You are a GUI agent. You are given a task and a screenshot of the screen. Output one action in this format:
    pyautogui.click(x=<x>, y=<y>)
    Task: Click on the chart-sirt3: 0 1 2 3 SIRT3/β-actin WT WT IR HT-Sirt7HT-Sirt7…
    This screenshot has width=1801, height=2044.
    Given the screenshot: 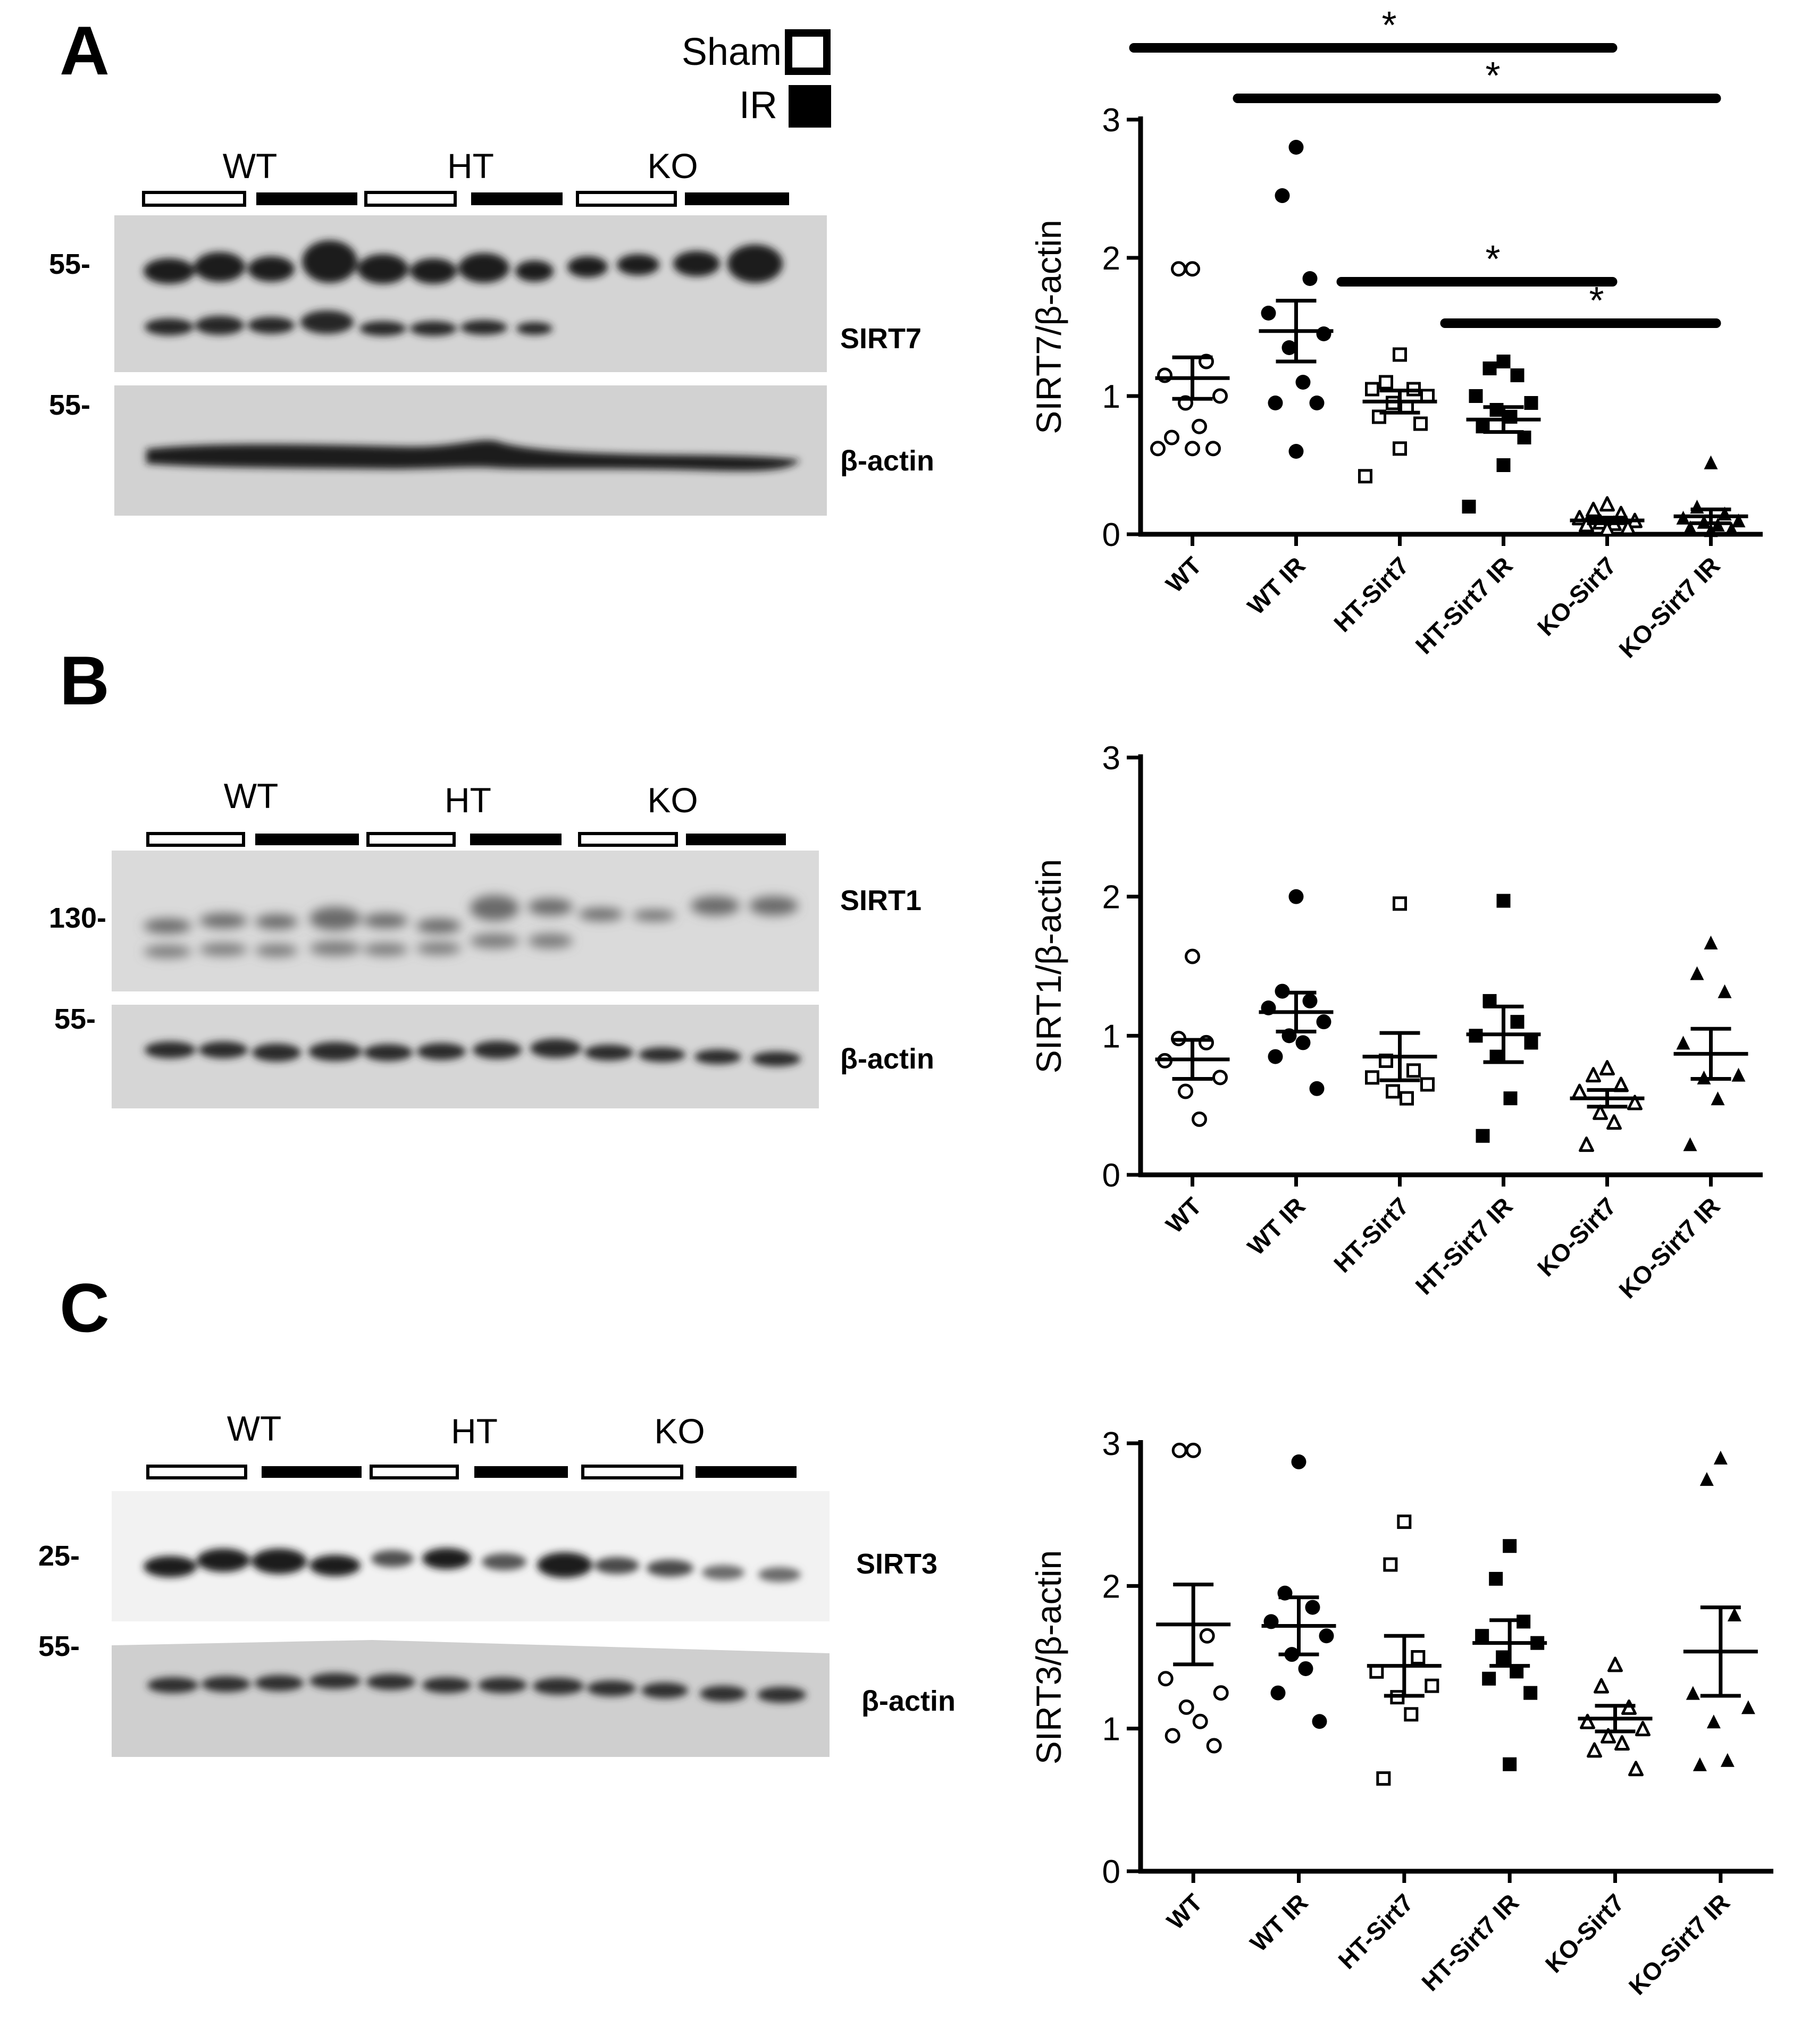 What is the action you would take?
    pyautogui.click(x=1401, y=1713)
    